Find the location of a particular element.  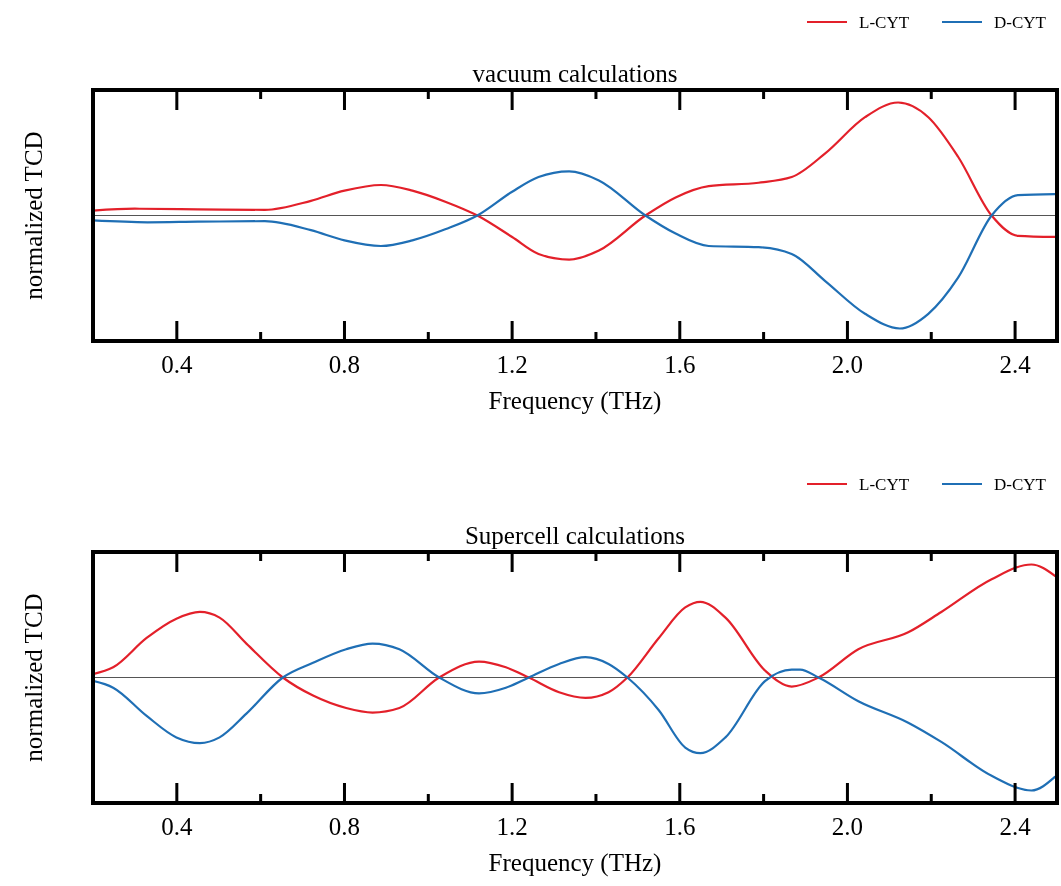

chart-title: vacuum calculations is located at coordinates (575, 73).